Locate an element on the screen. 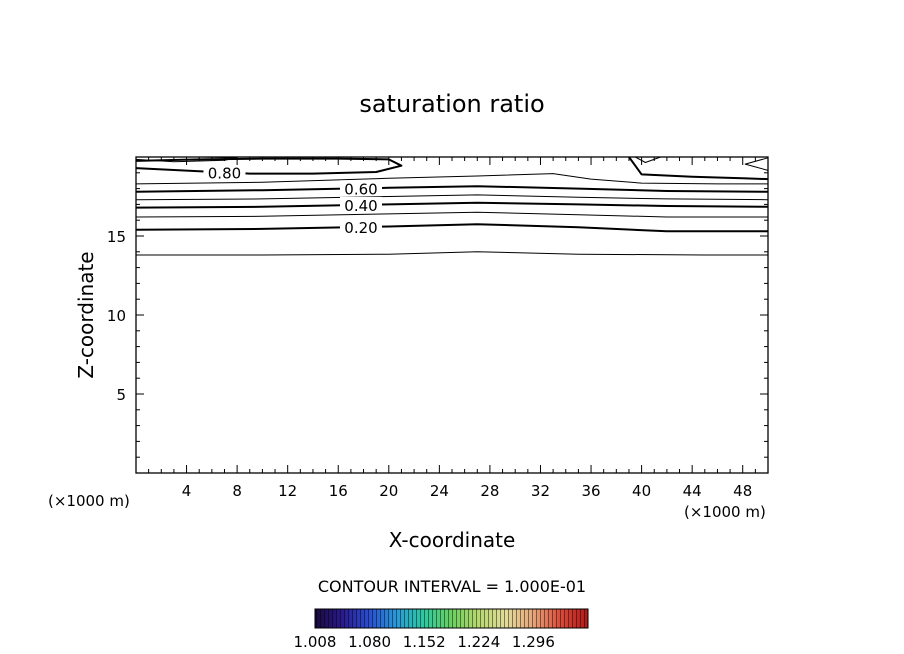  colorbar is located at coordinates (451, 618).